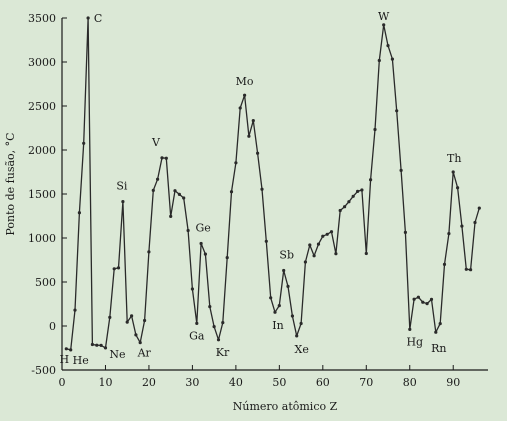 This screenshot has width=507, height=421. What do you see at coordinates (98, 18) in the screenshot?
I see `element-label: C` at bounding box center [98, 18].